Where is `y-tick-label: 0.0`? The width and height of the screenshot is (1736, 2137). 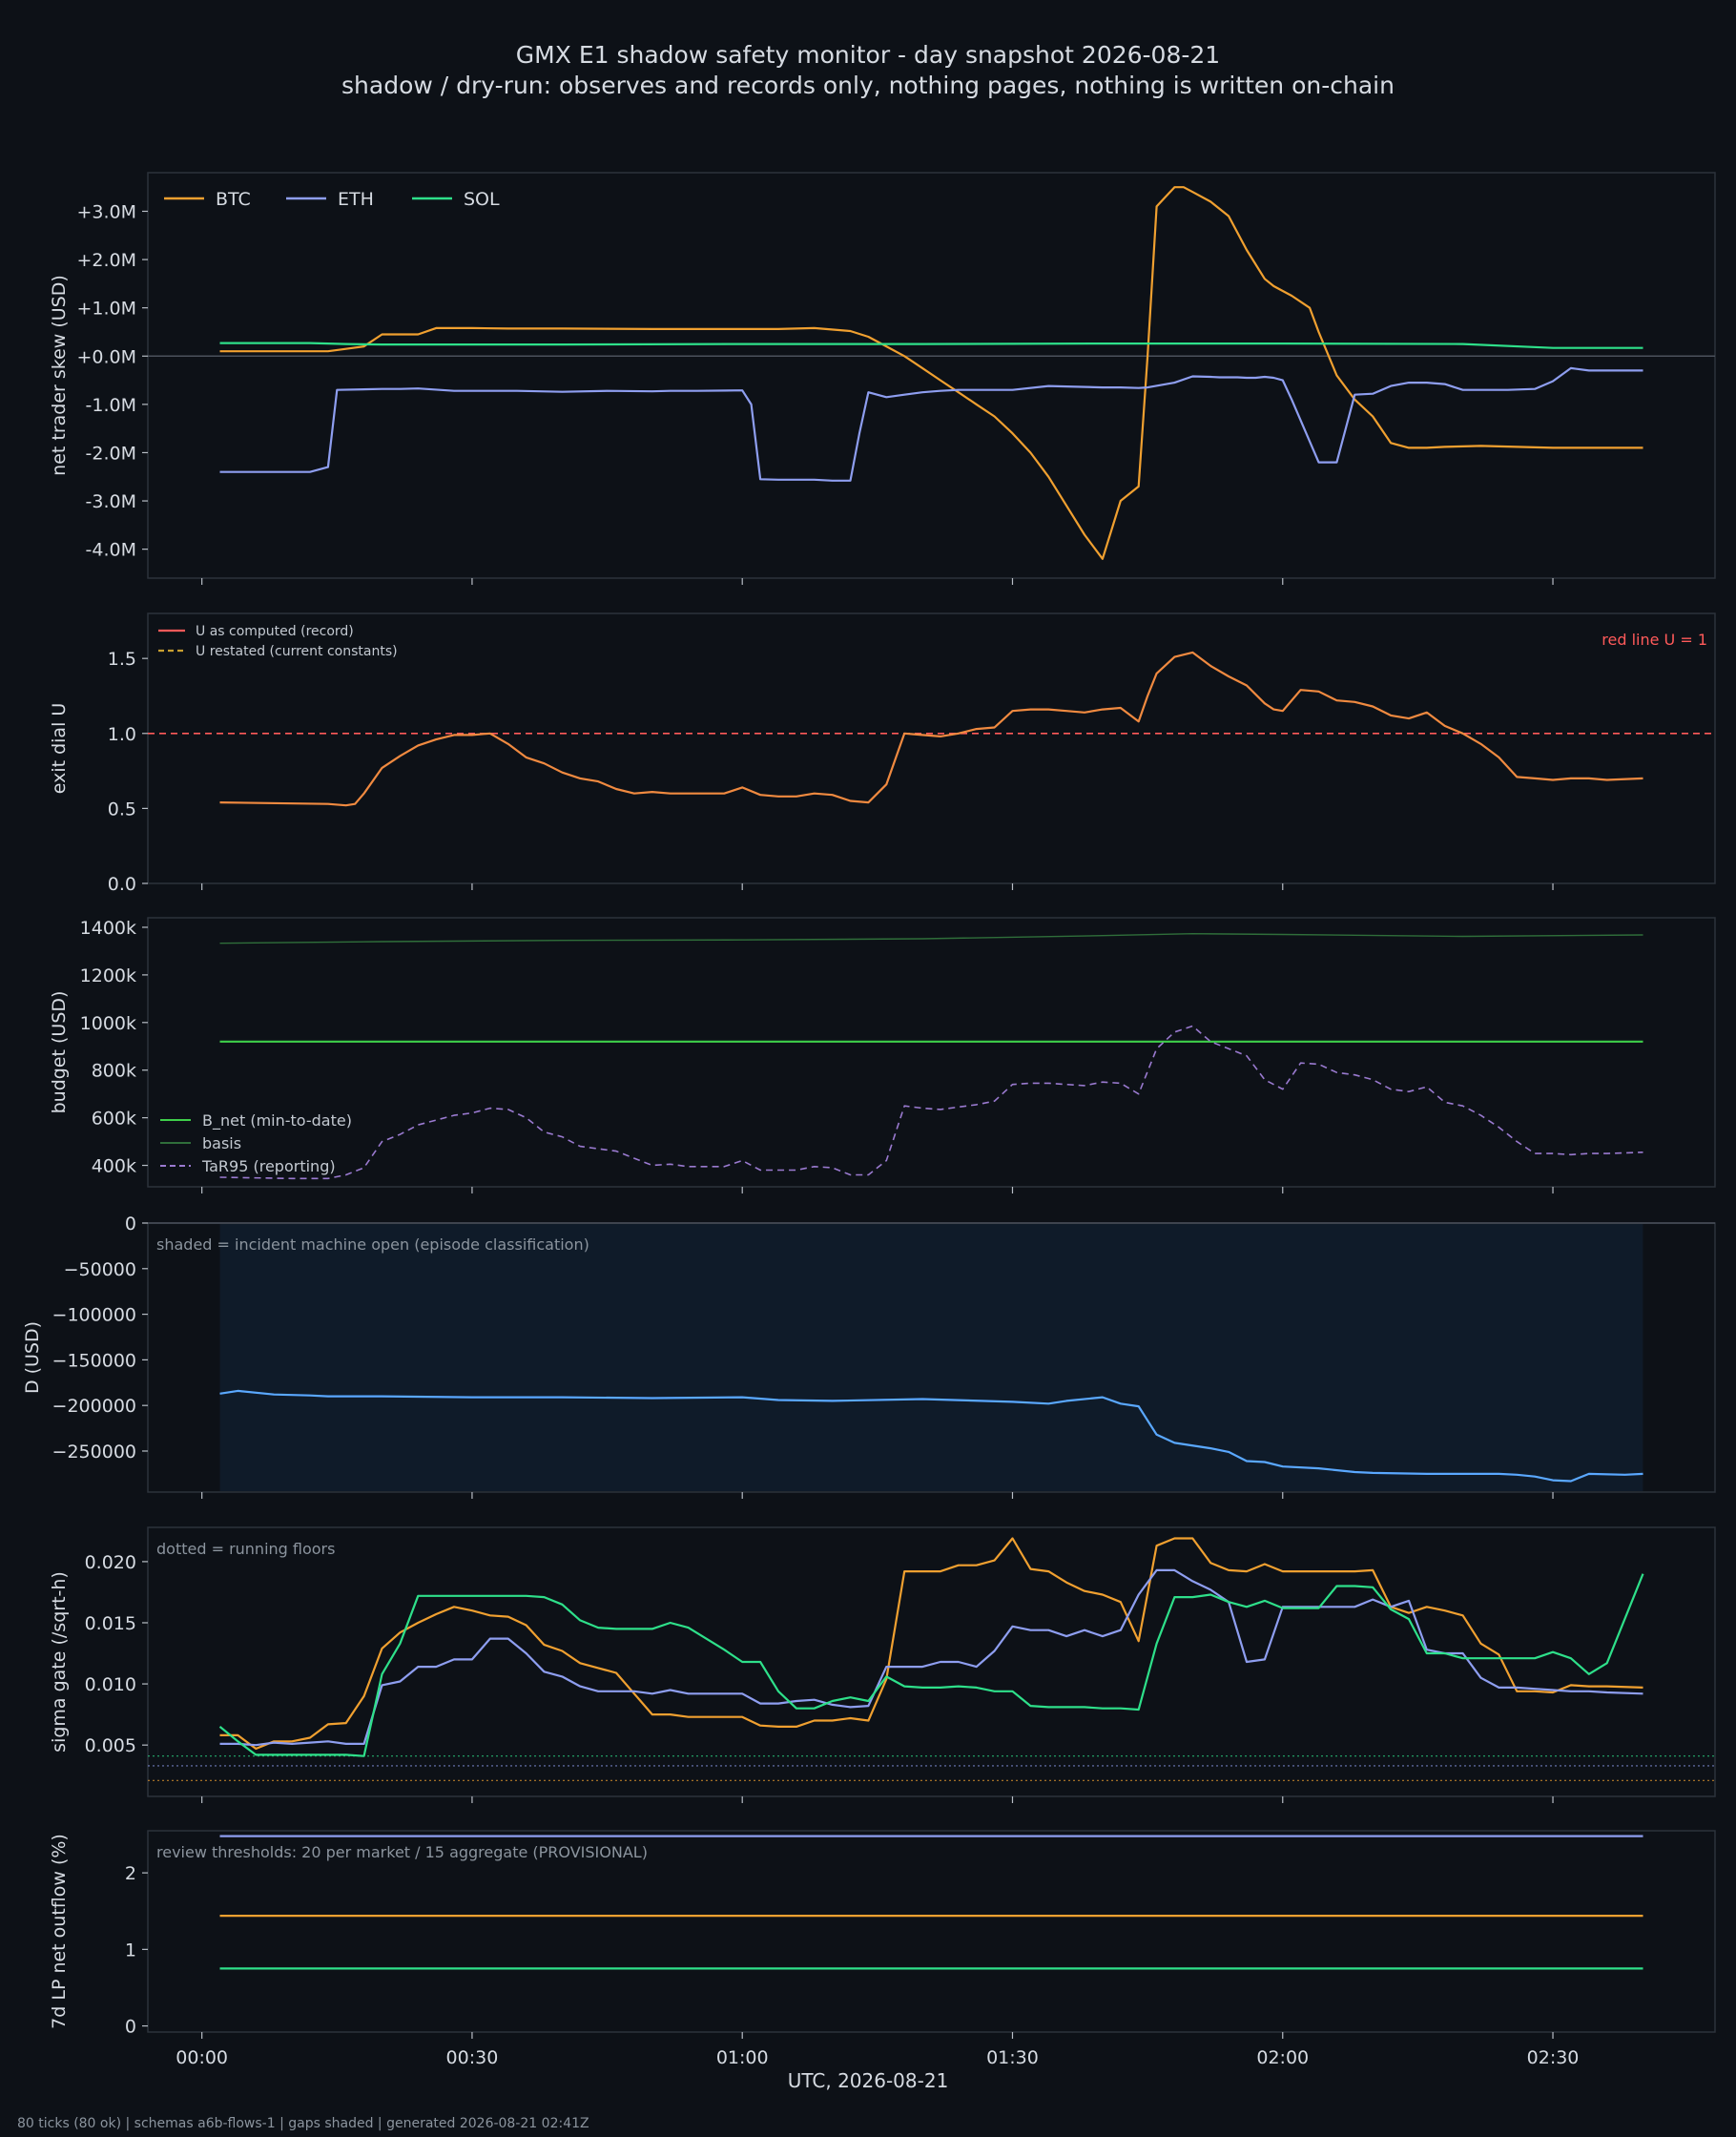 y-tick-label: 0.0 is located at coordinates (122, 884).